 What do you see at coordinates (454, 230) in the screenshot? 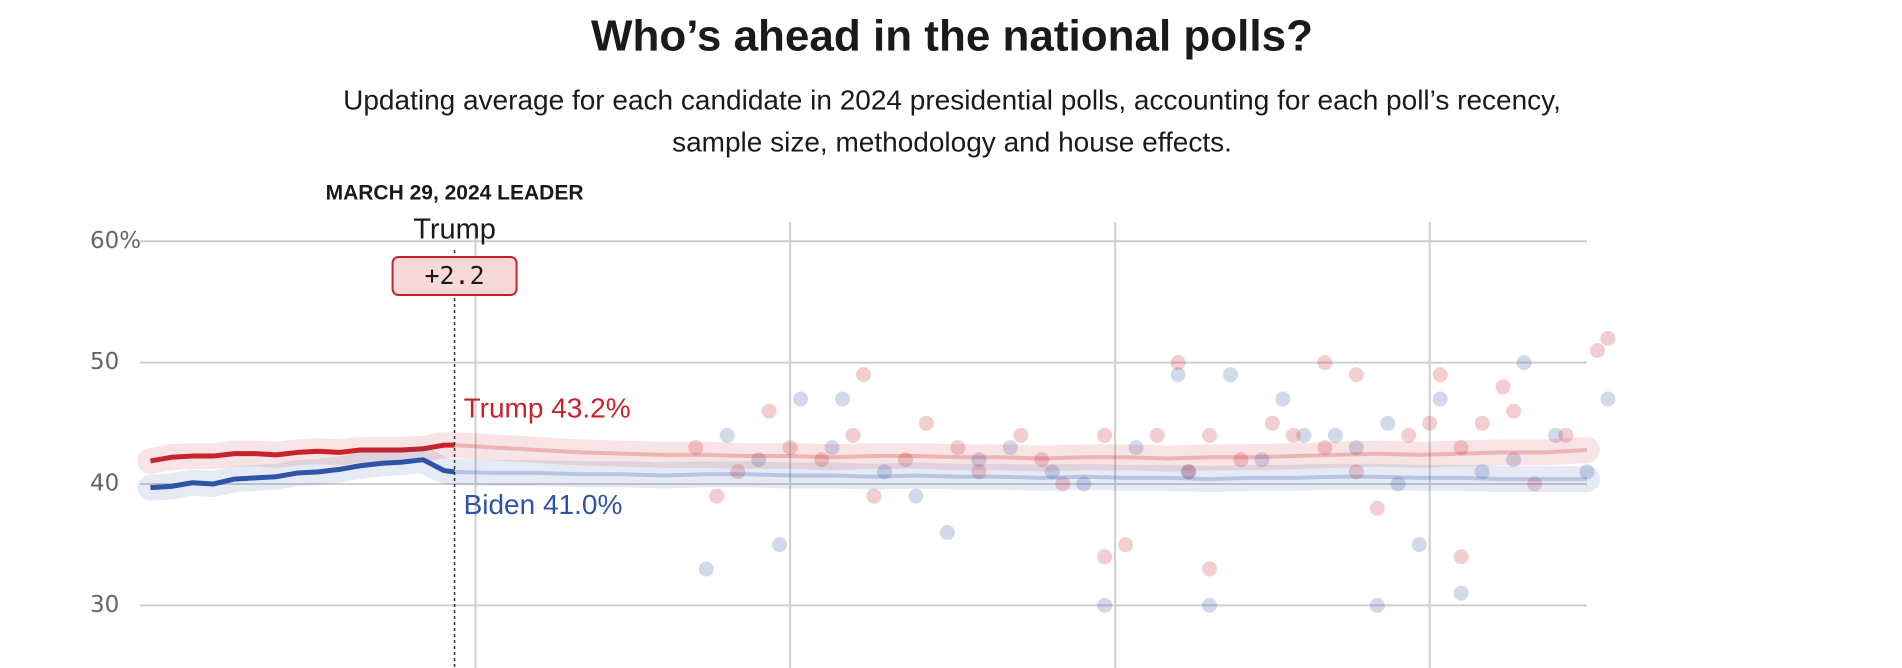
I see `leader-name: Trump` at bounding box center [454, 230].